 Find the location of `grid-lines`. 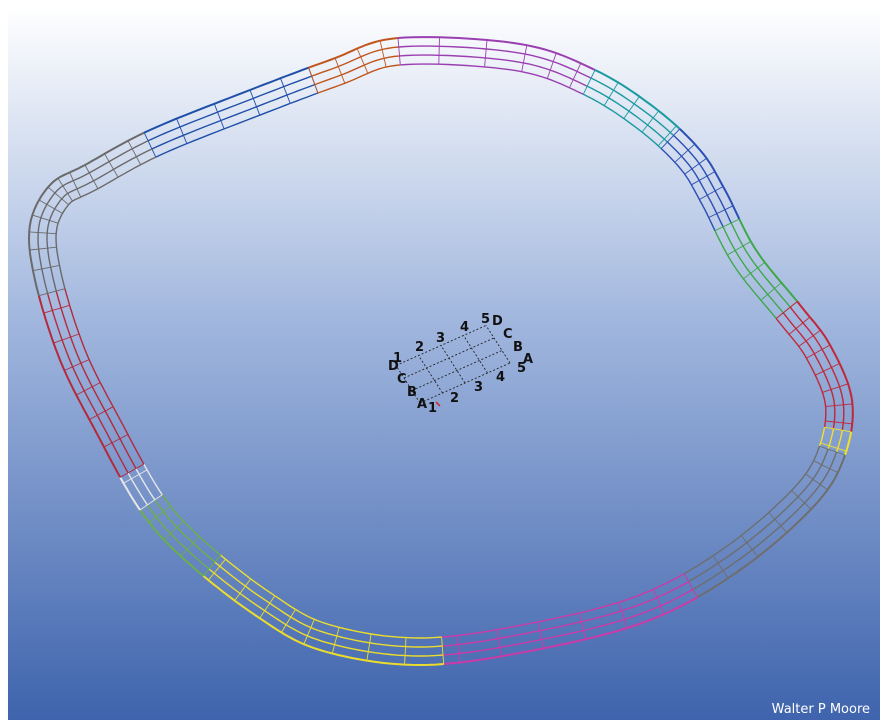

grid-lines is located at coordinates (453, 364).